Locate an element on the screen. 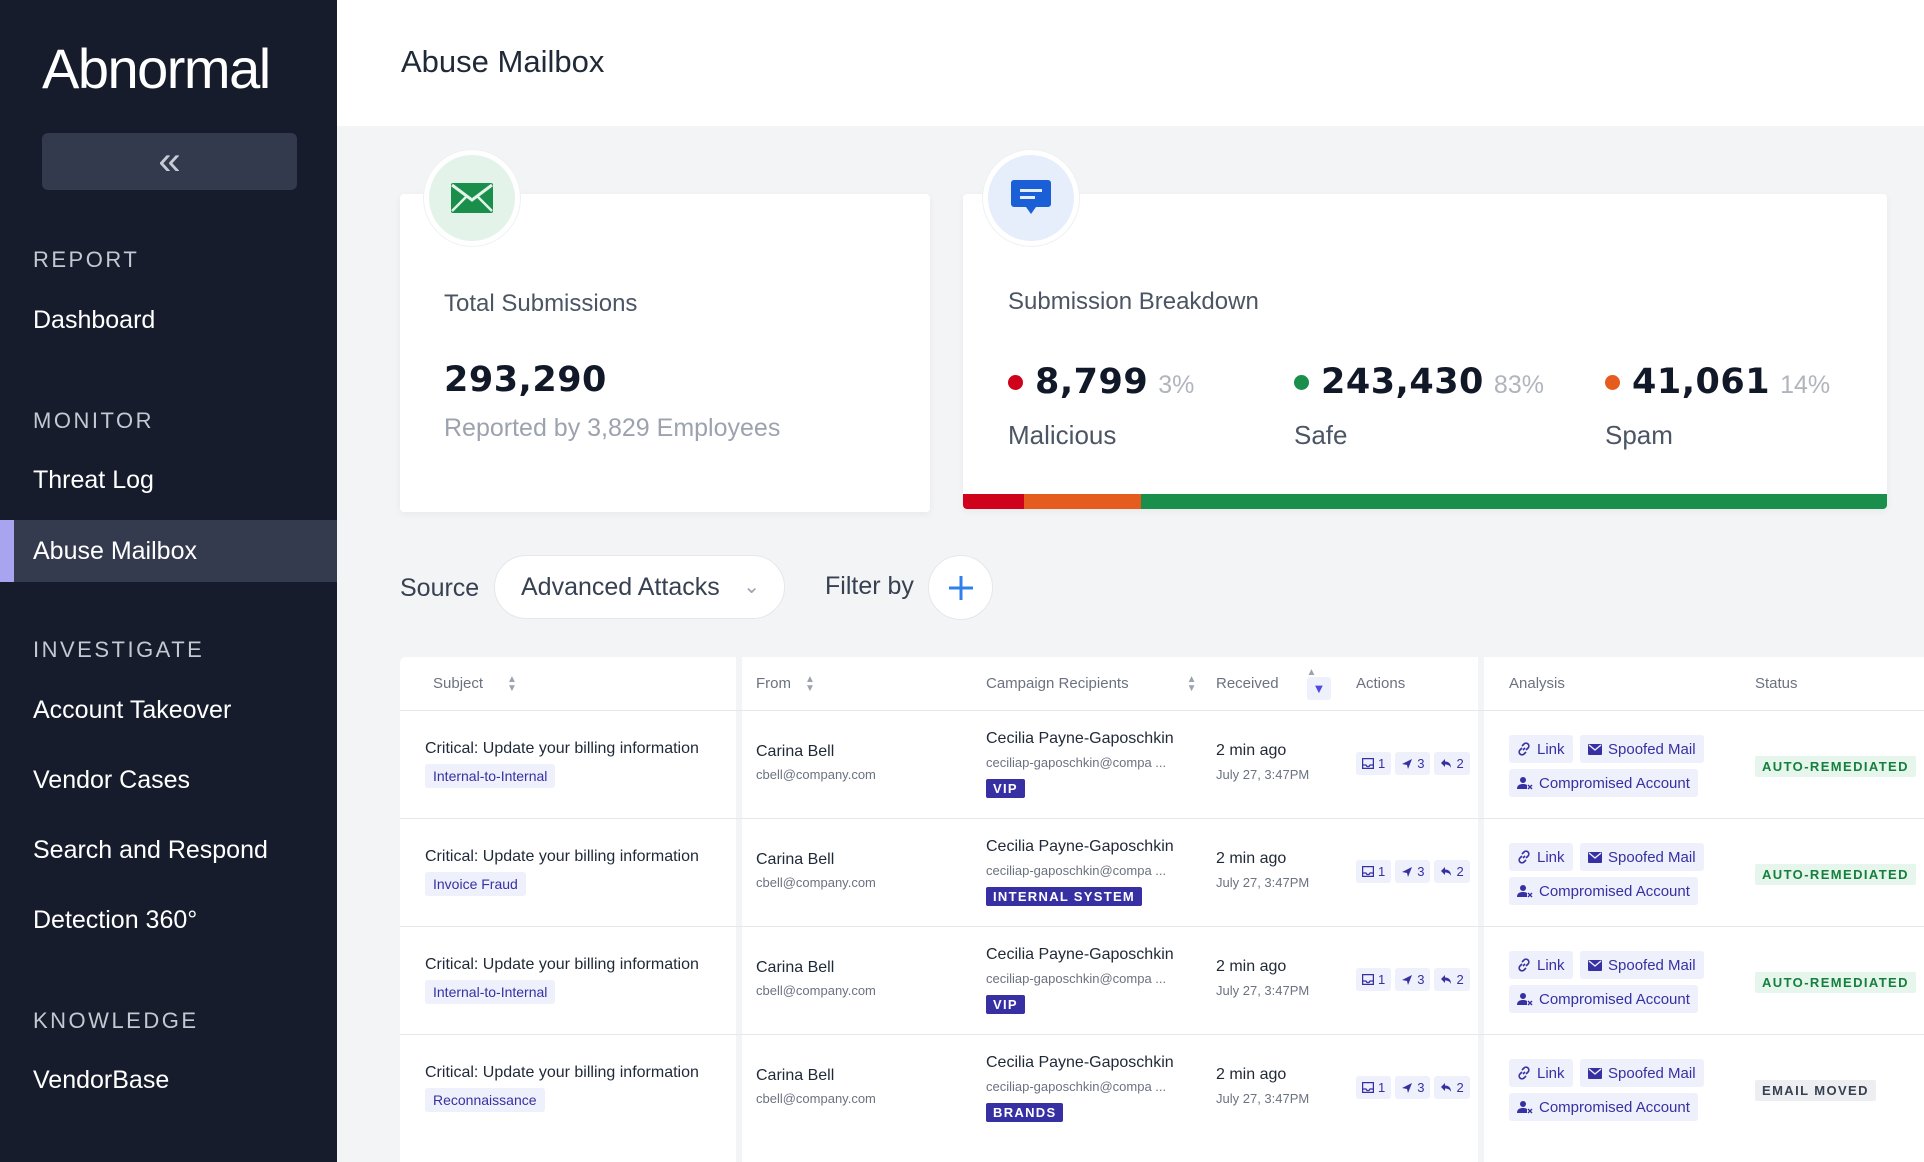 Image resolution: width=1924 pixels, height=1162 pixels. sidebar-item-abuse-mailbox: Abuse Mailbox is located at coordinates (168, 551).